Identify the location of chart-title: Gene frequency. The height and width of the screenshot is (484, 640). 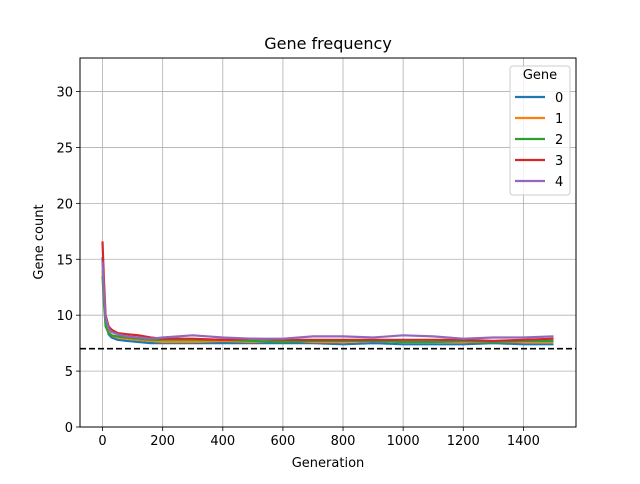
(328, 43).